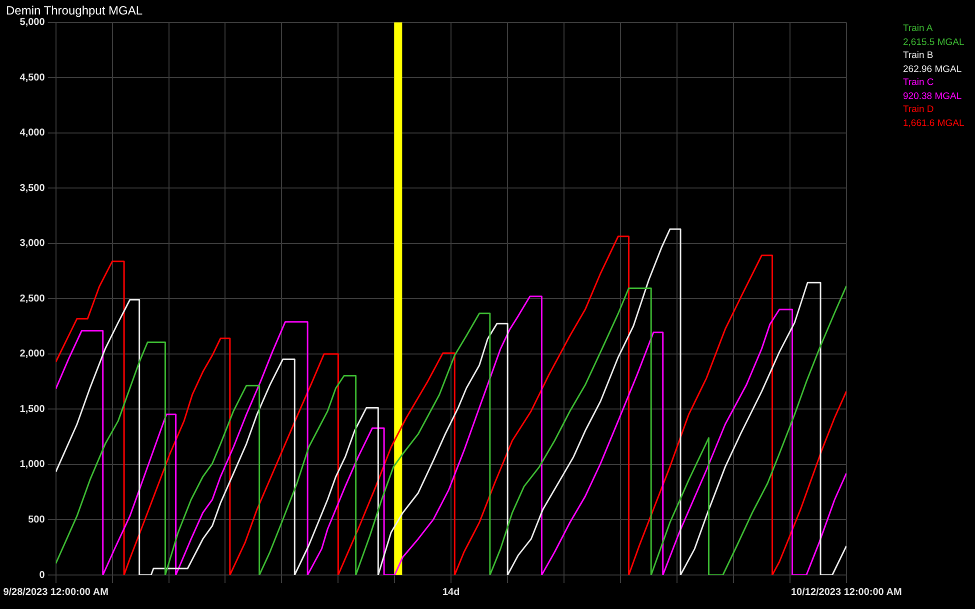  Describe the element at coordinates (846, 592) in the screenshot. I see `x-tick-label: 10/12/2023 12:00:00 AM` at that location.